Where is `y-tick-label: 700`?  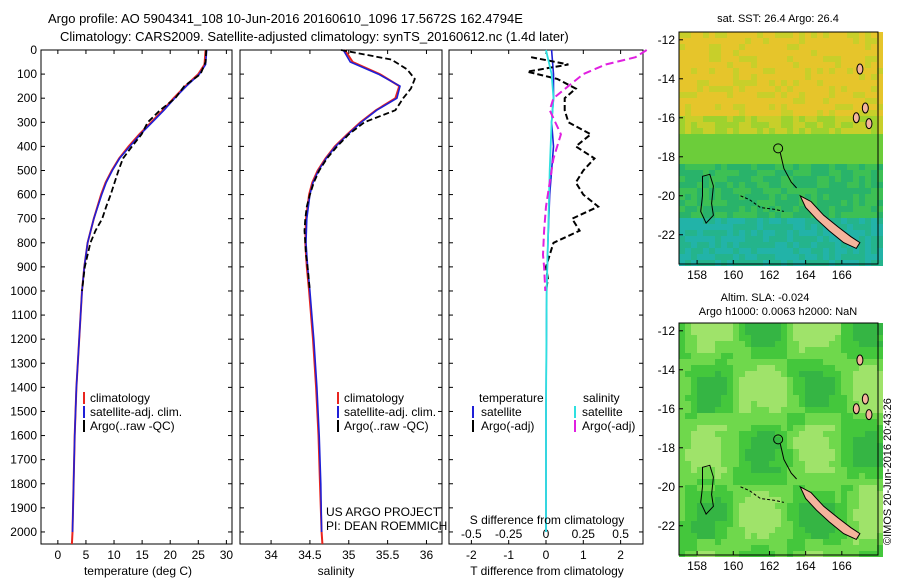 y-tick-label: 700 is located at coordinates (27, 219).